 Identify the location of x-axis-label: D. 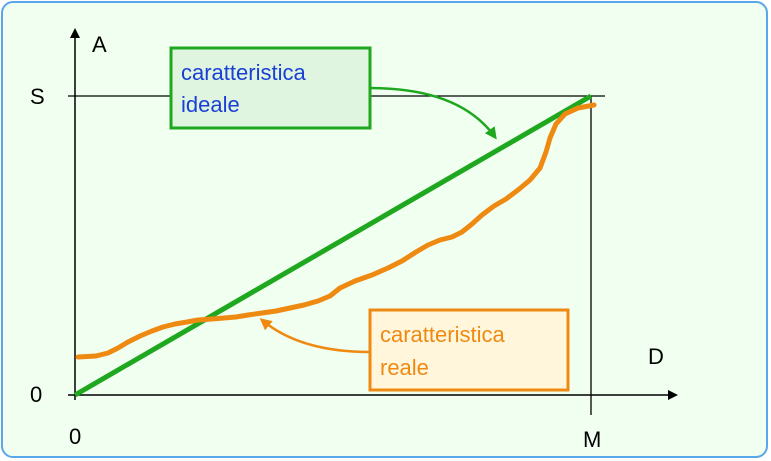
(656, 356).